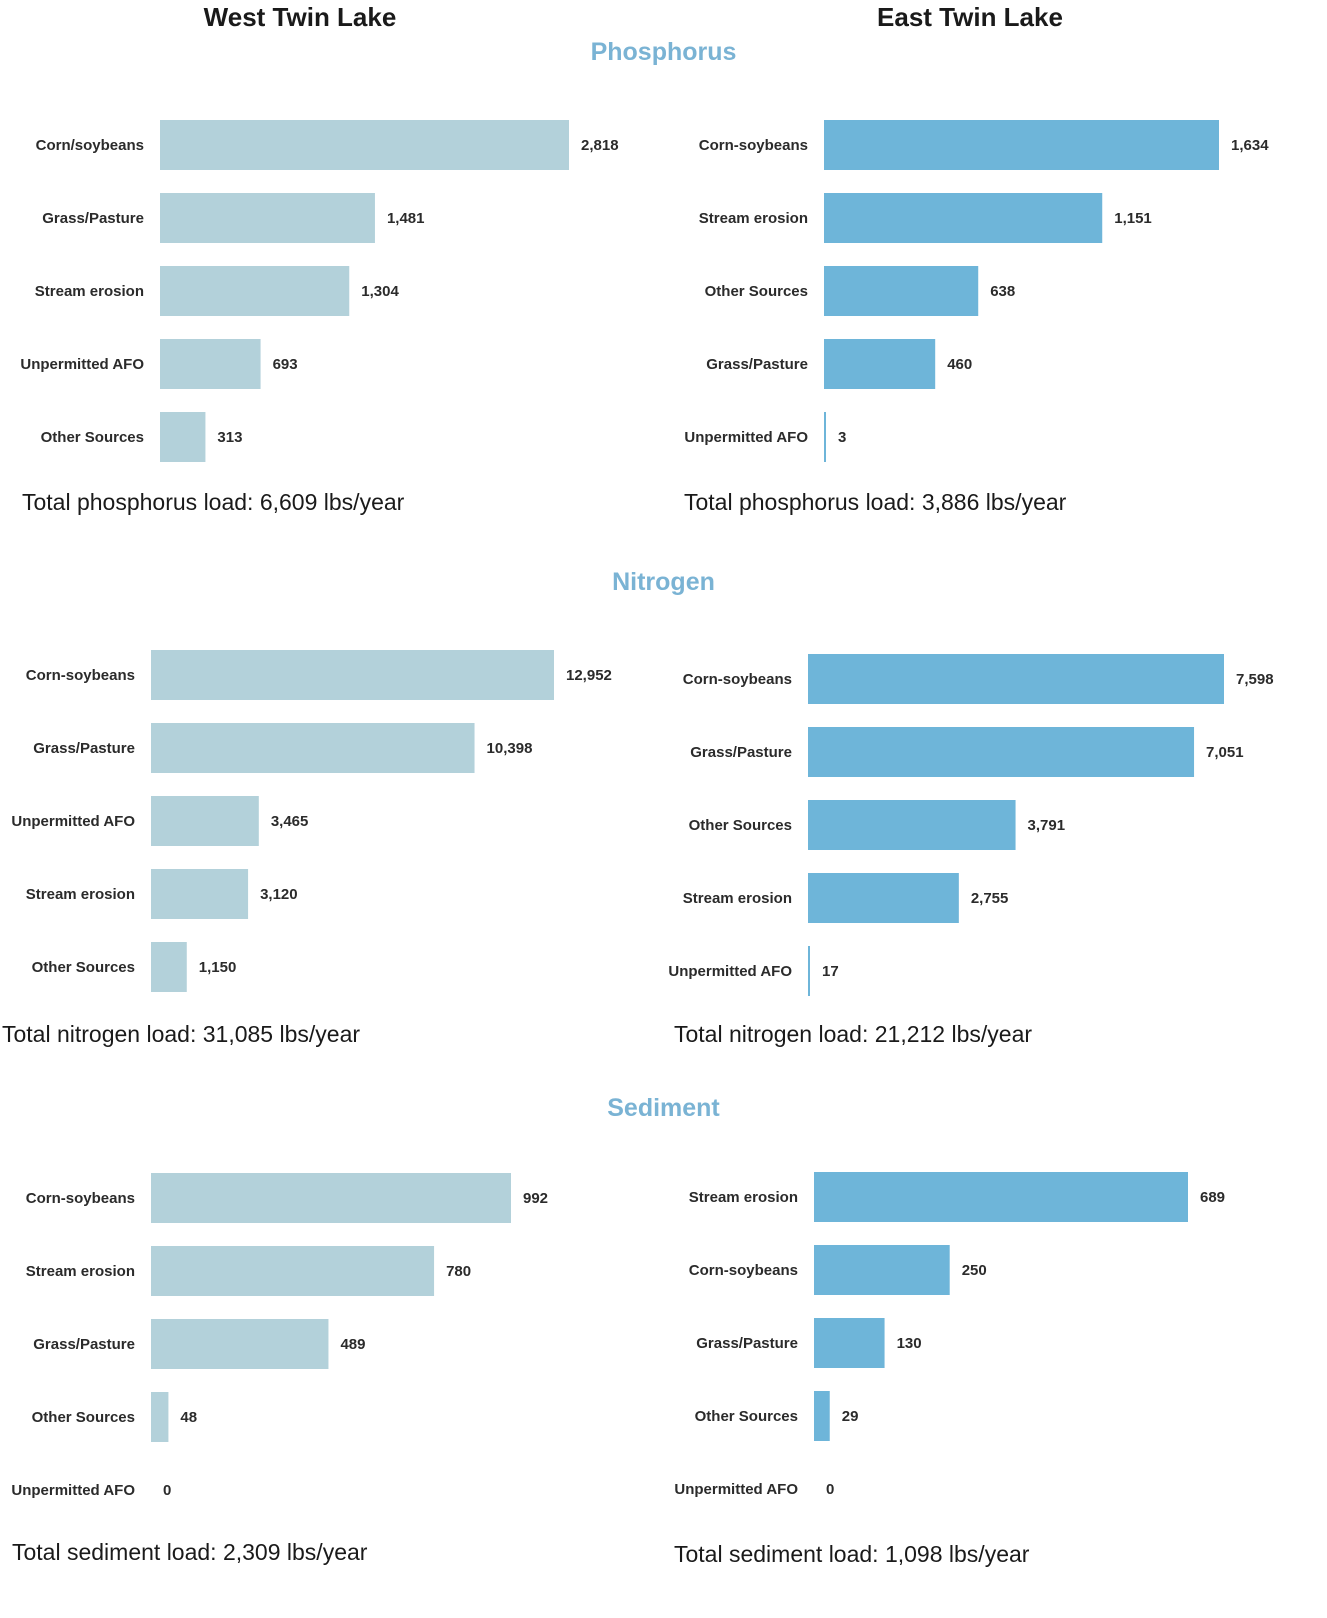  What do you see at coordinates (352, 1344) in the screenshot?
I see `value-label: 489` at bounding box center [352, 1344].